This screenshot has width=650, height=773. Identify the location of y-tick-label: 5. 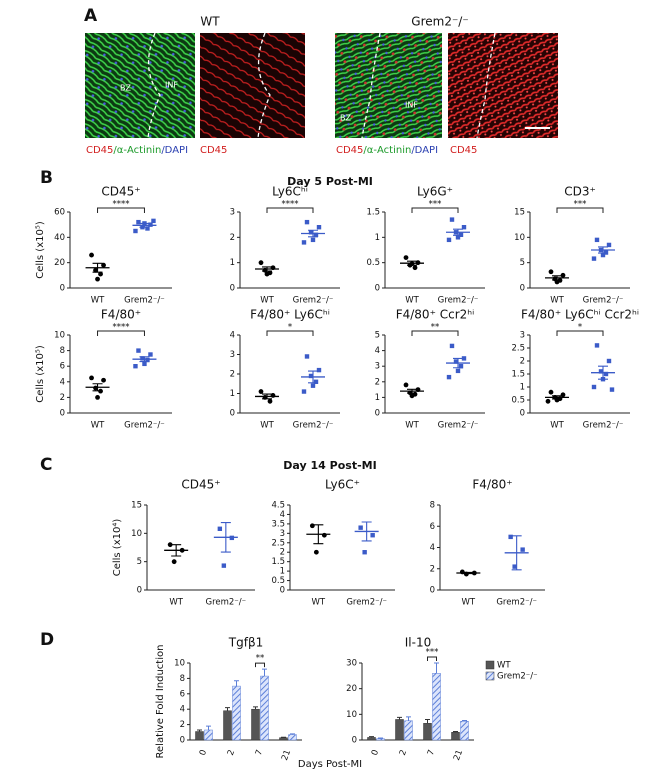
(522, 263).